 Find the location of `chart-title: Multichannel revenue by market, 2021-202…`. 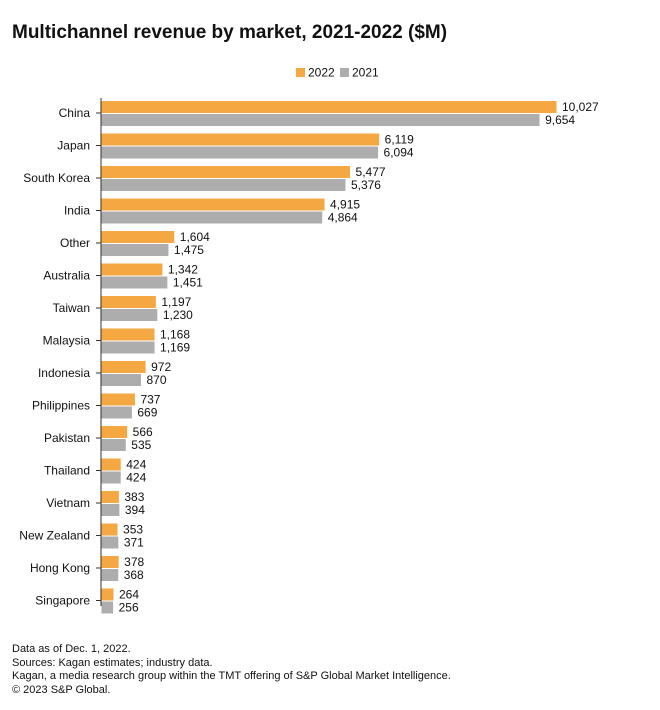

chart-title: Multichannel revenue by market, 2021-202… is located at coordinates (230, 32).